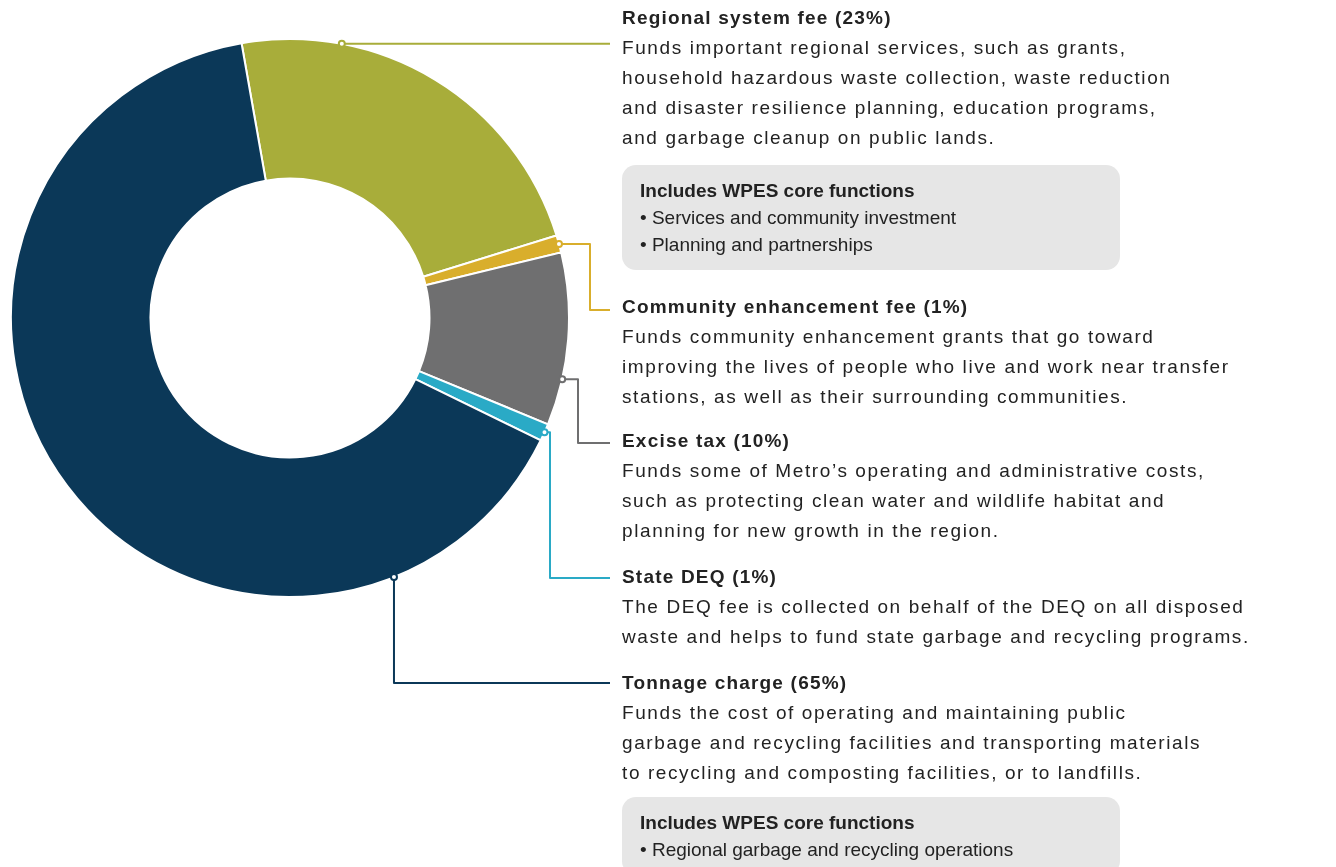 This screenshot has width=1336, height=867. Describe the element at coordinates (796, 307) in the screenshot. I see `slice-label: Community enhancement fee (1%)` at that location.